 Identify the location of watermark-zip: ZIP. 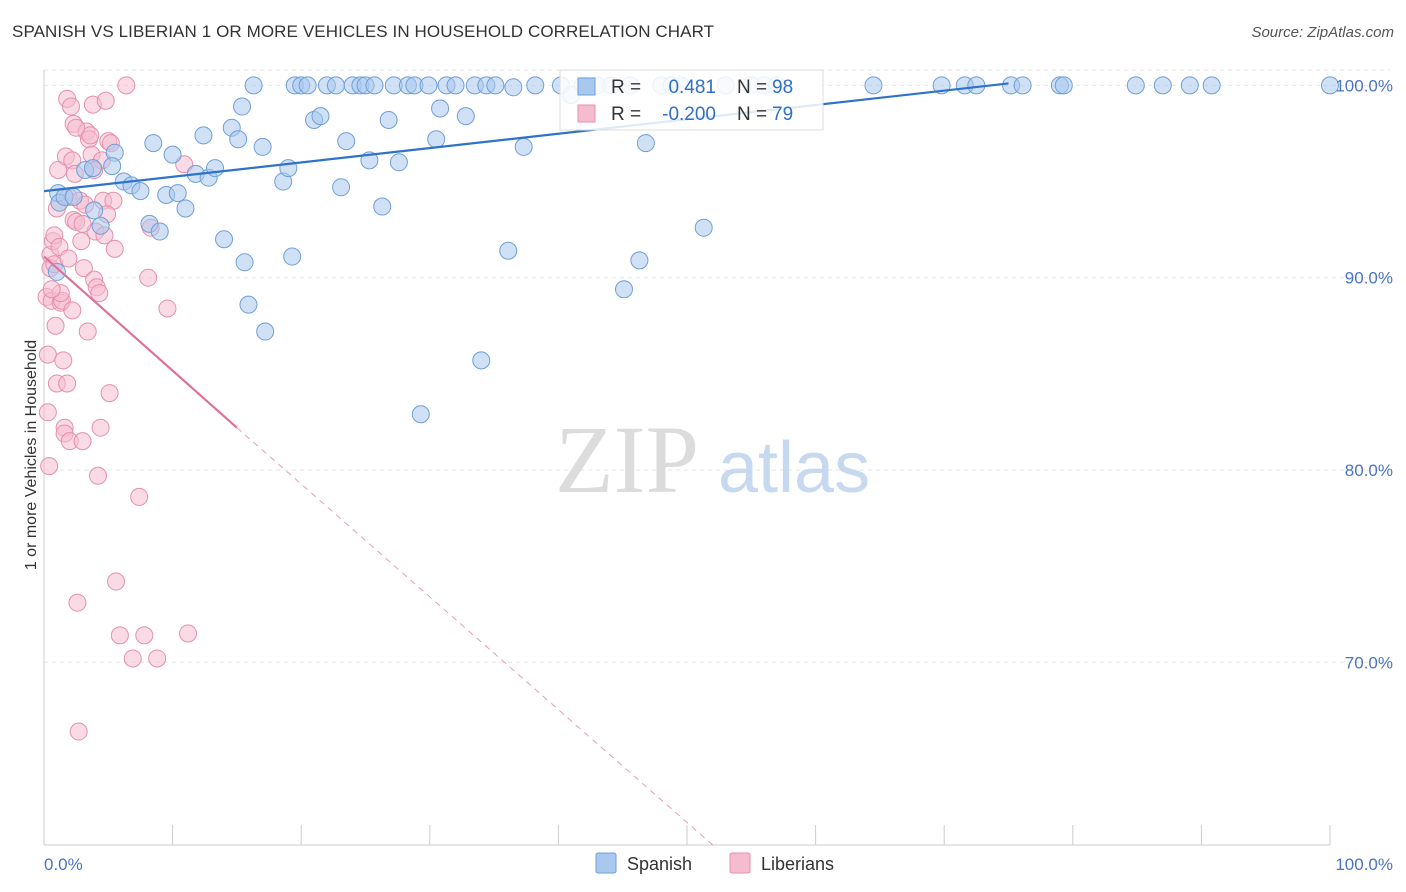
(627, 459).